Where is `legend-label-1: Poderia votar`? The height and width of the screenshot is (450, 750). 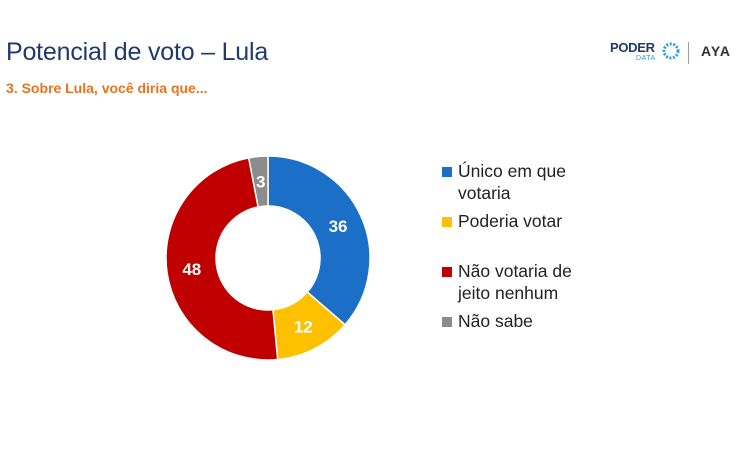 legend-label-1: Poderia votar is located at coordinates (510, 221).